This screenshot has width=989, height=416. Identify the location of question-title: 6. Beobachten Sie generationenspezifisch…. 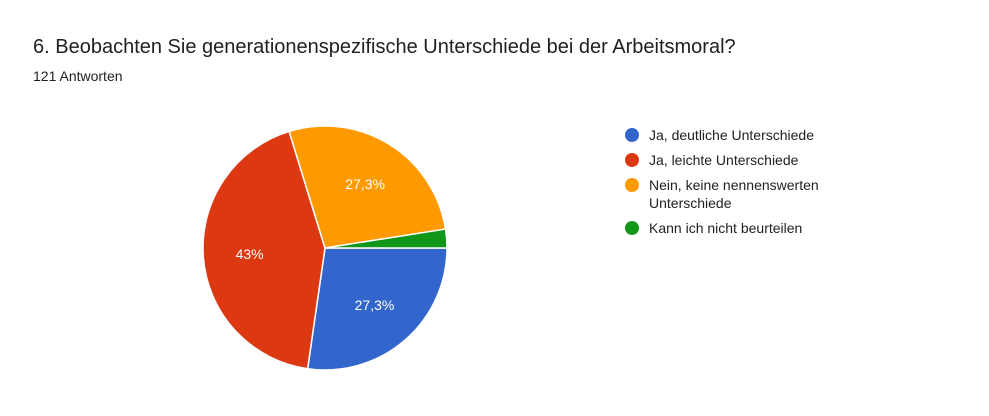
(384, 47).